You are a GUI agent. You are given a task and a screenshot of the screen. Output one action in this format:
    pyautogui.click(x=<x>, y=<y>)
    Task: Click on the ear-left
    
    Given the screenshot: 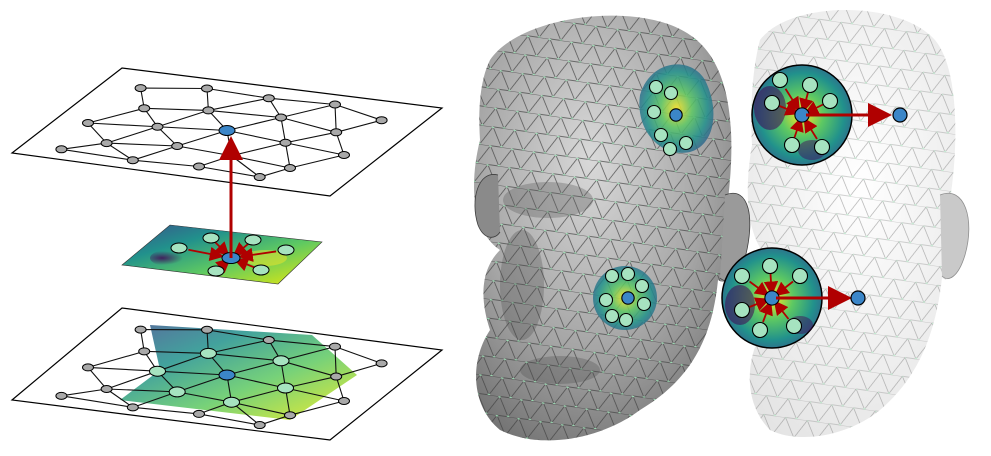 What is the action you would take?
    pyautogui.click(x=487, y=206)
    